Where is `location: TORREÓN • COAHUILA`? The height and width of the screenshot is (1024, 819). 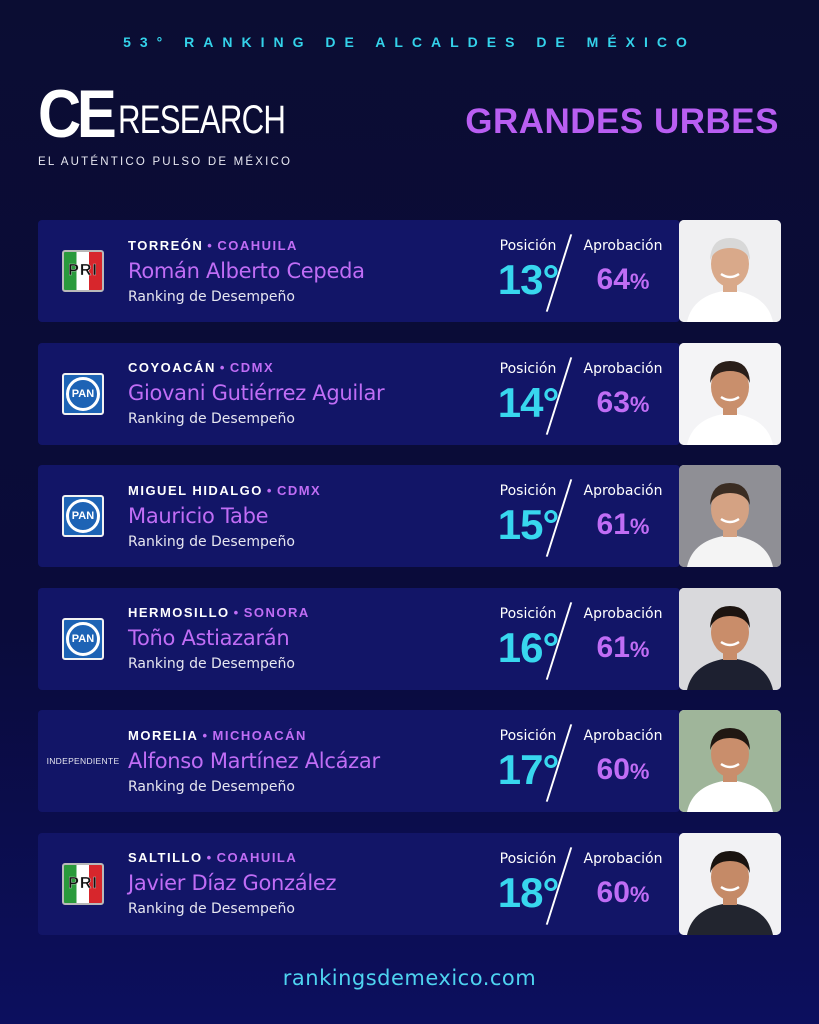
location: TORREÓN • COAHUILA is located at coordinates (213, 245).